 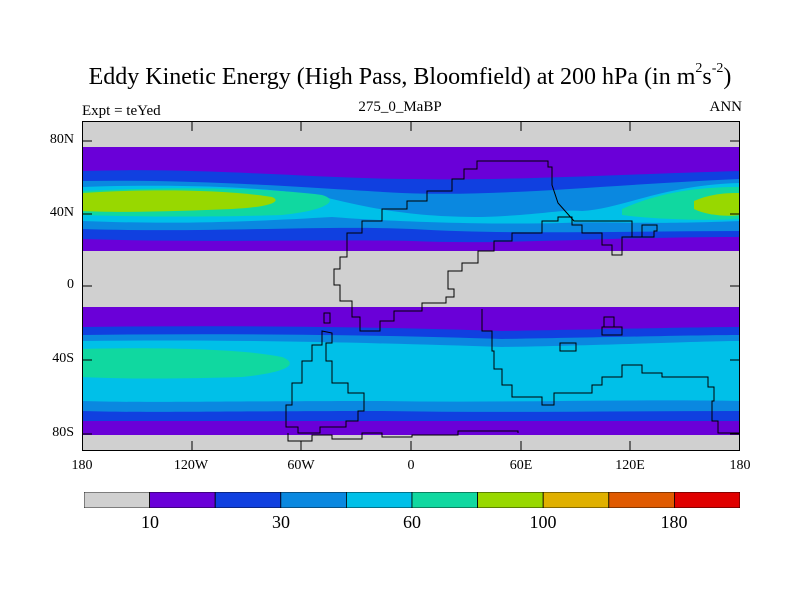 What do you see at coordinates (630, 465) in the screenshot?
I see `lon-label-120e: 120E` at bounding box center [630, 465].